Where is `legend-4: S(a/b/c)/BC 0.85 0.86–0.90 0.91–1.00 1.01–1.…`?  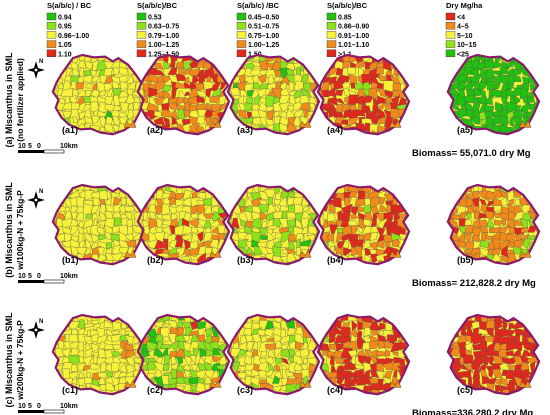 legend-4: S(a/b/c)/BC 0.85 0.86–0.90 0.91–1.00 1.01–1.… is located at coordinates (347, 29).